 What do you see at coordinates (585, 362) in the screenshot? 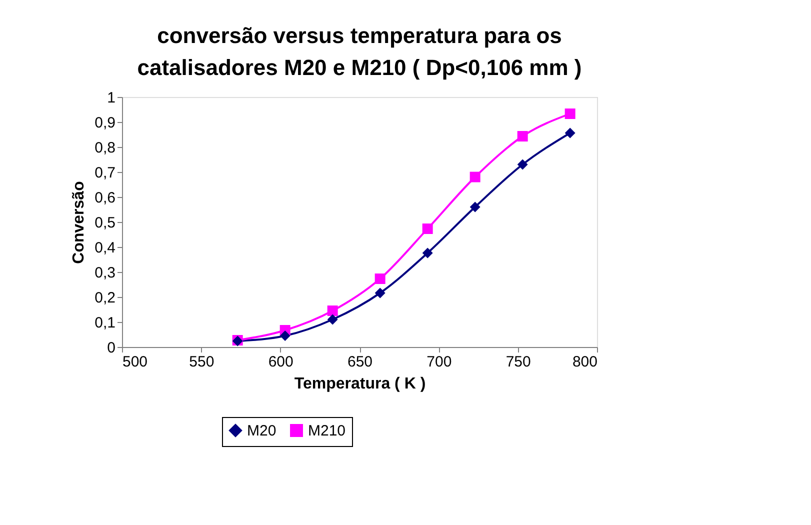
I see `x-tick-label: 800` at bounding box center [585, 362].